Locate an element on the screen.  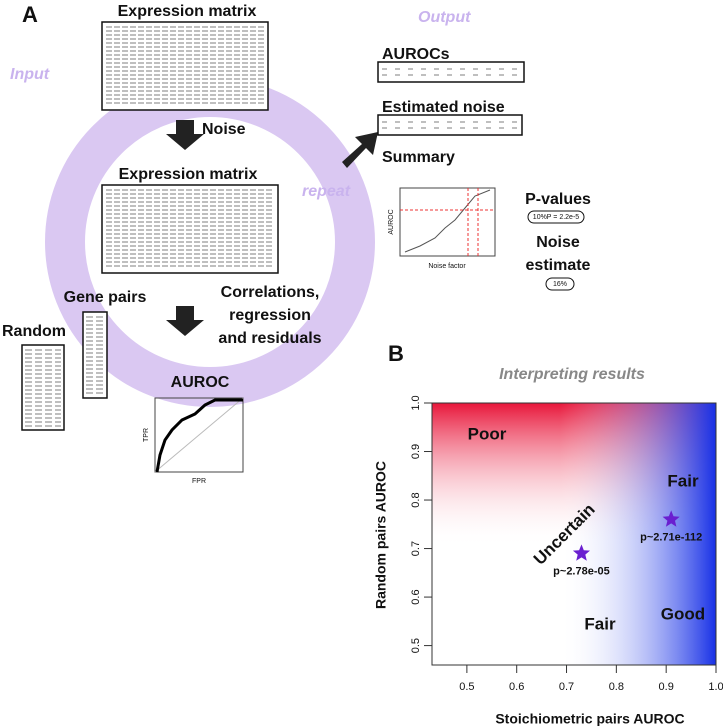
roc-frame is located at coordinates (199, 435).